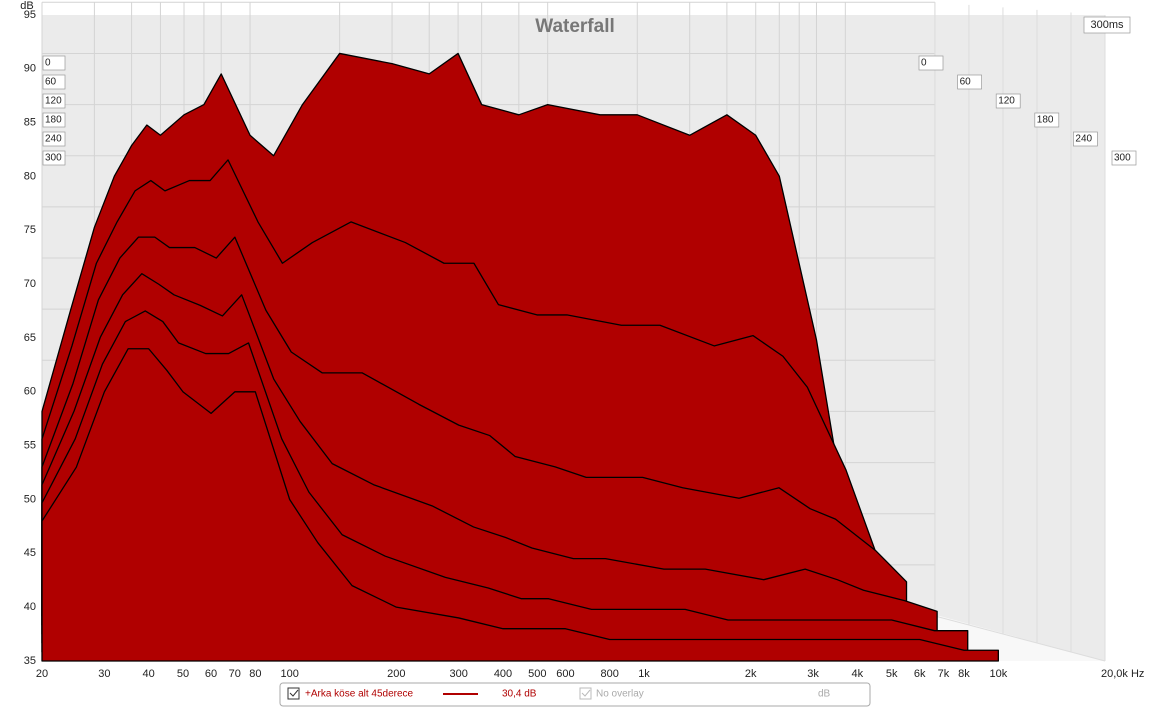 This screenshot has width=1150, height=714. What do you see at coordinates (575, 26) in the screenshot?
I see `chart-title: Waterfall` at bounding box center [575, 26].